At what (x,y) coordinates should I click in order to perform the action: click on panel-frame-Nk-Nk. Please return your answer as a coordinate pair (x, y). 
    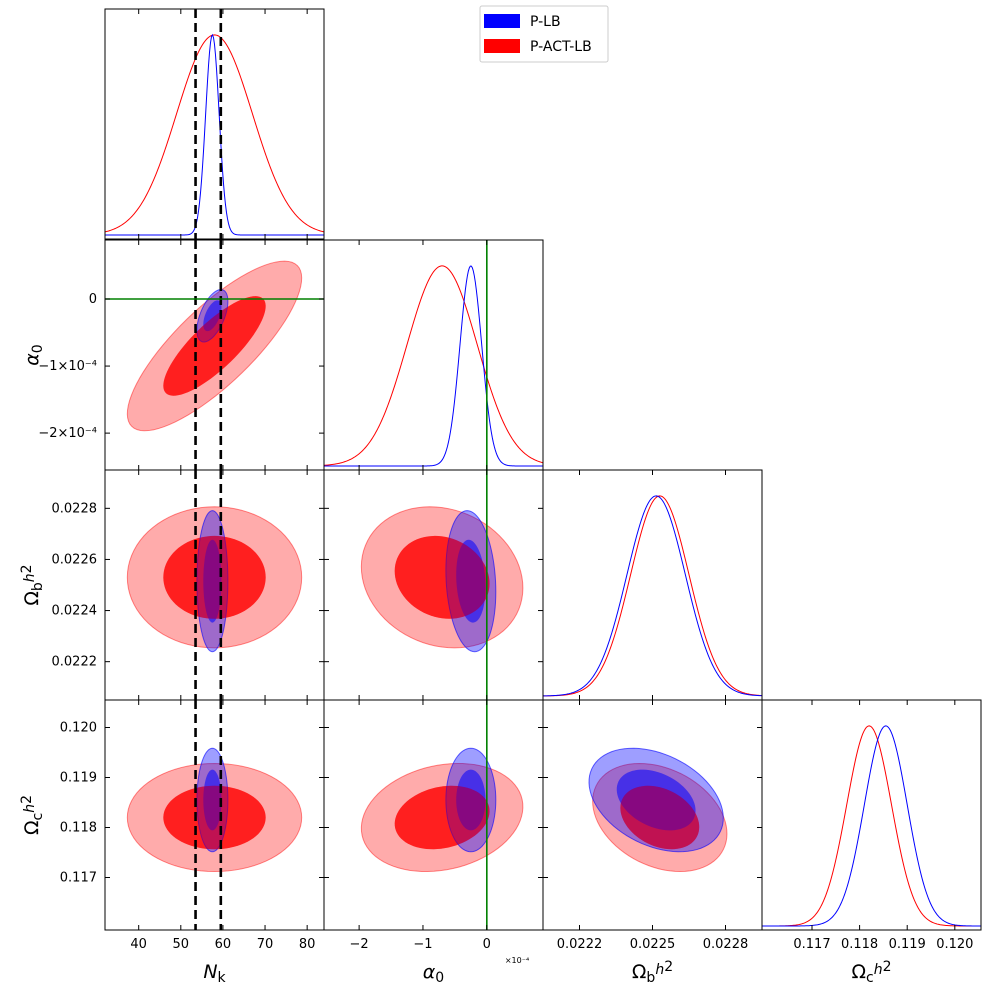
    Looking at the image, I should click on (214, 124).